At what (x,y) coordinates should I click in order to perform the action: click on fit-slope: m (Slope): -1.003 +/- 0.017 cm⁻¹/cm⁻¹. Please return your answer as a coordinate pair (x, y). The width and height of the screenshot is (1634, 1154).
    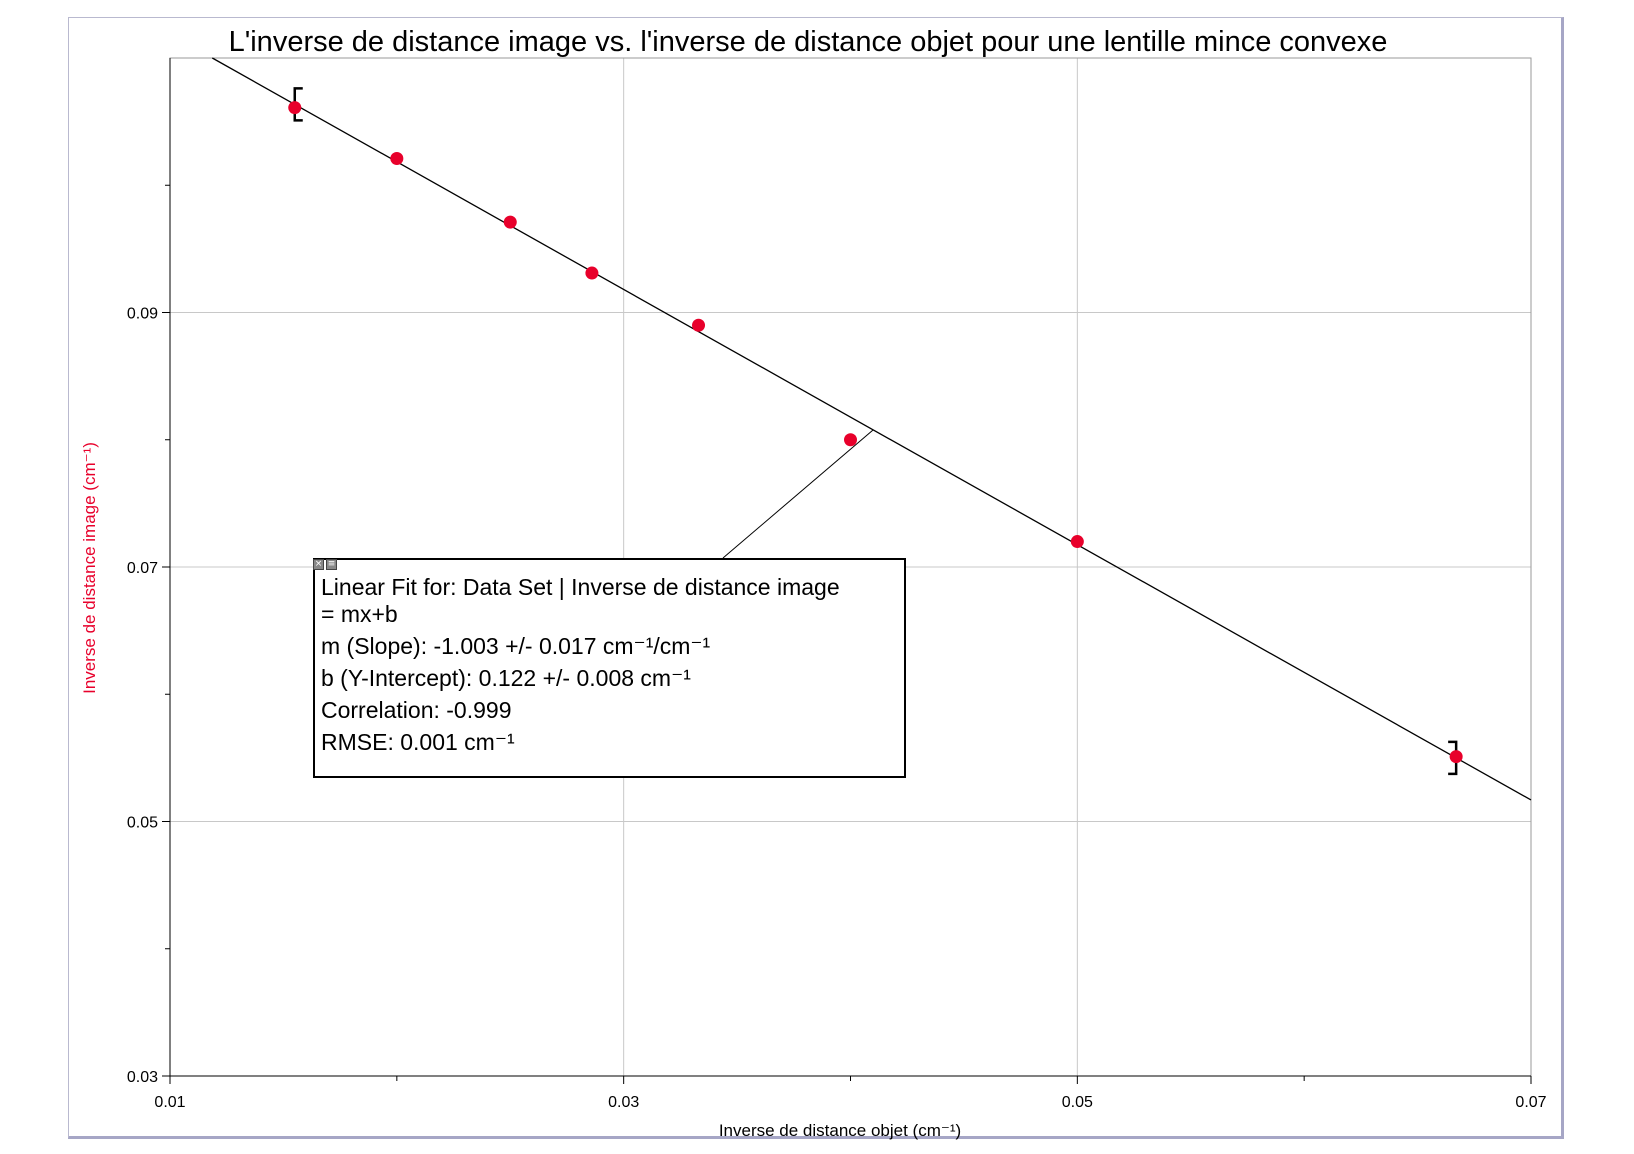
    Looking at the image, I should click on (516, 646).